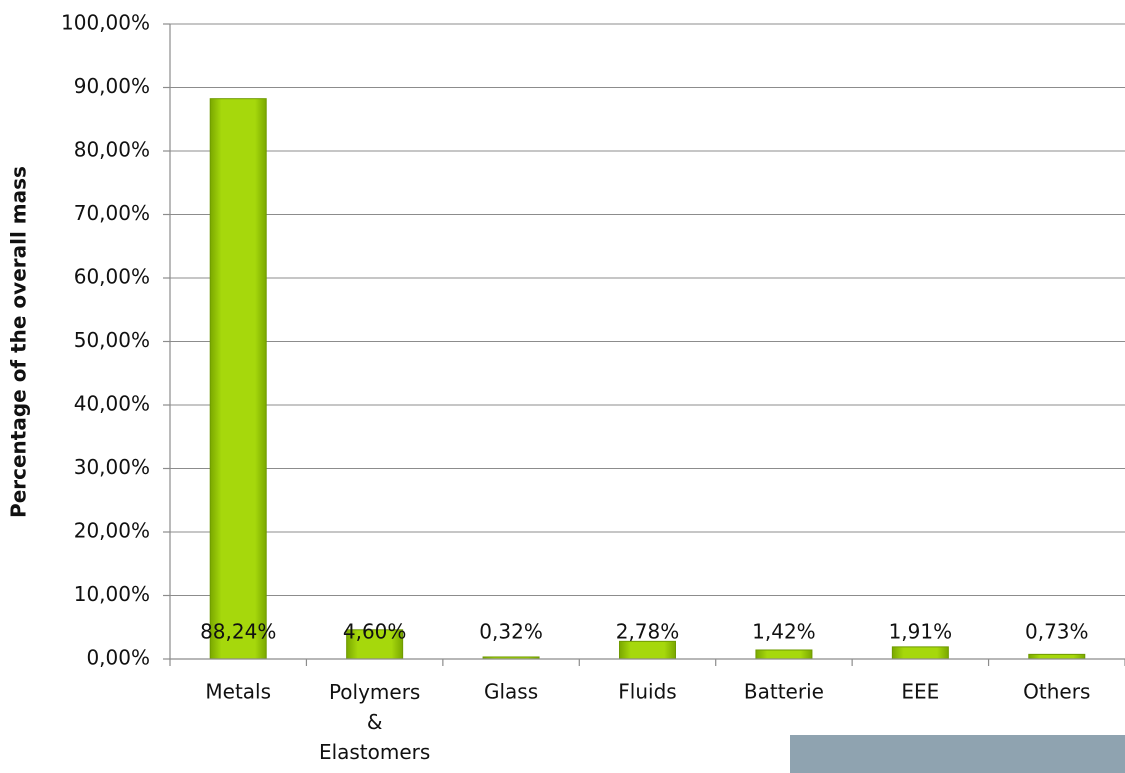 The image size is (1125, 773). Describe the element at coordinates (921, 632) in the screenshot. I see `value-label: 1,91%` at that location.